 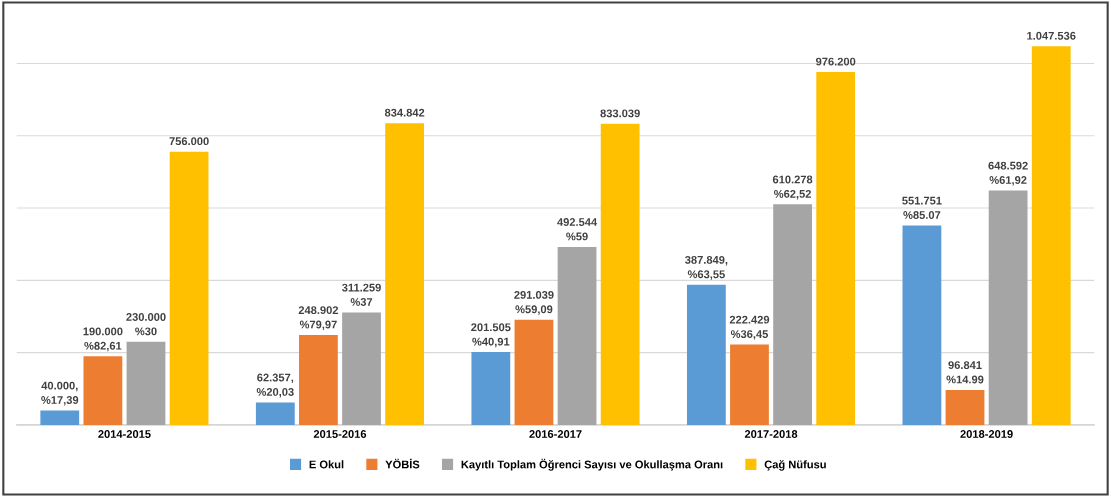 What do you see at coordinates (577, 229) in the screenshot?
I see `data-label: 492.544 %59` at bounding box center [577, 229].